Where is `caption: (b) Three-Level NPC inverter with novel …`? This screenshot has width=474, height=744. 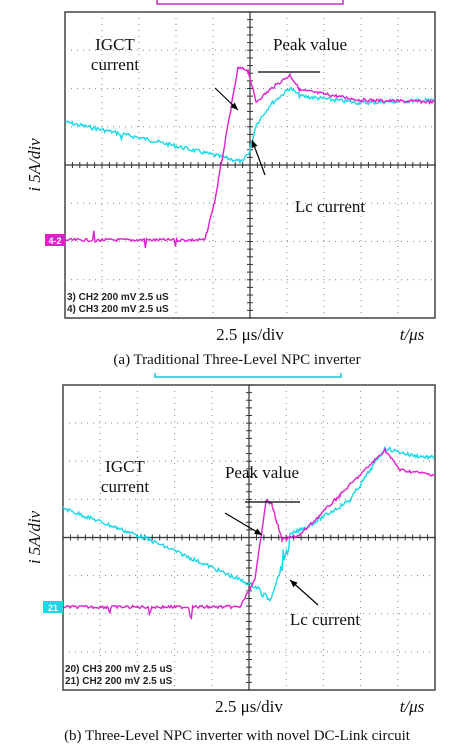
caption: (b) Three-Level NPC inverter with novel … is located at coordinates (237, 736).